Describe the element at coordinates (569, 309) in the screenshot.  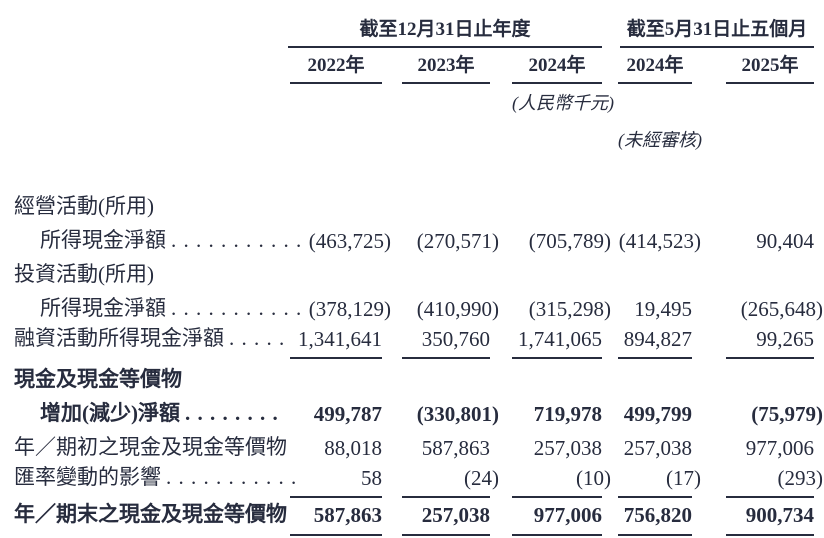
I see `cell-value: (315,298)` at that location.